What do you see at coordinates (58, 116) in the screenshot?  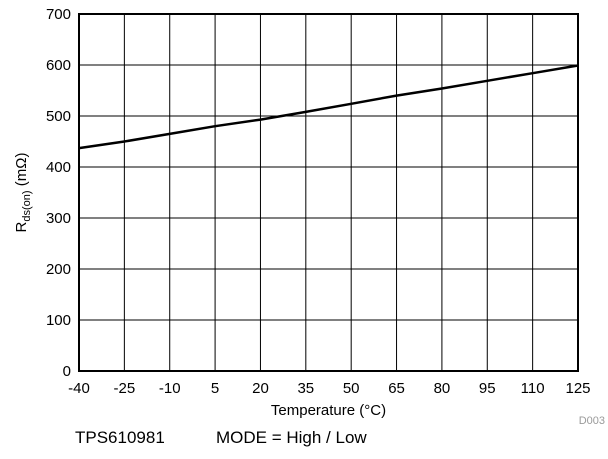 I see `y-tick-label: 500` at bounding box center [58, 116].